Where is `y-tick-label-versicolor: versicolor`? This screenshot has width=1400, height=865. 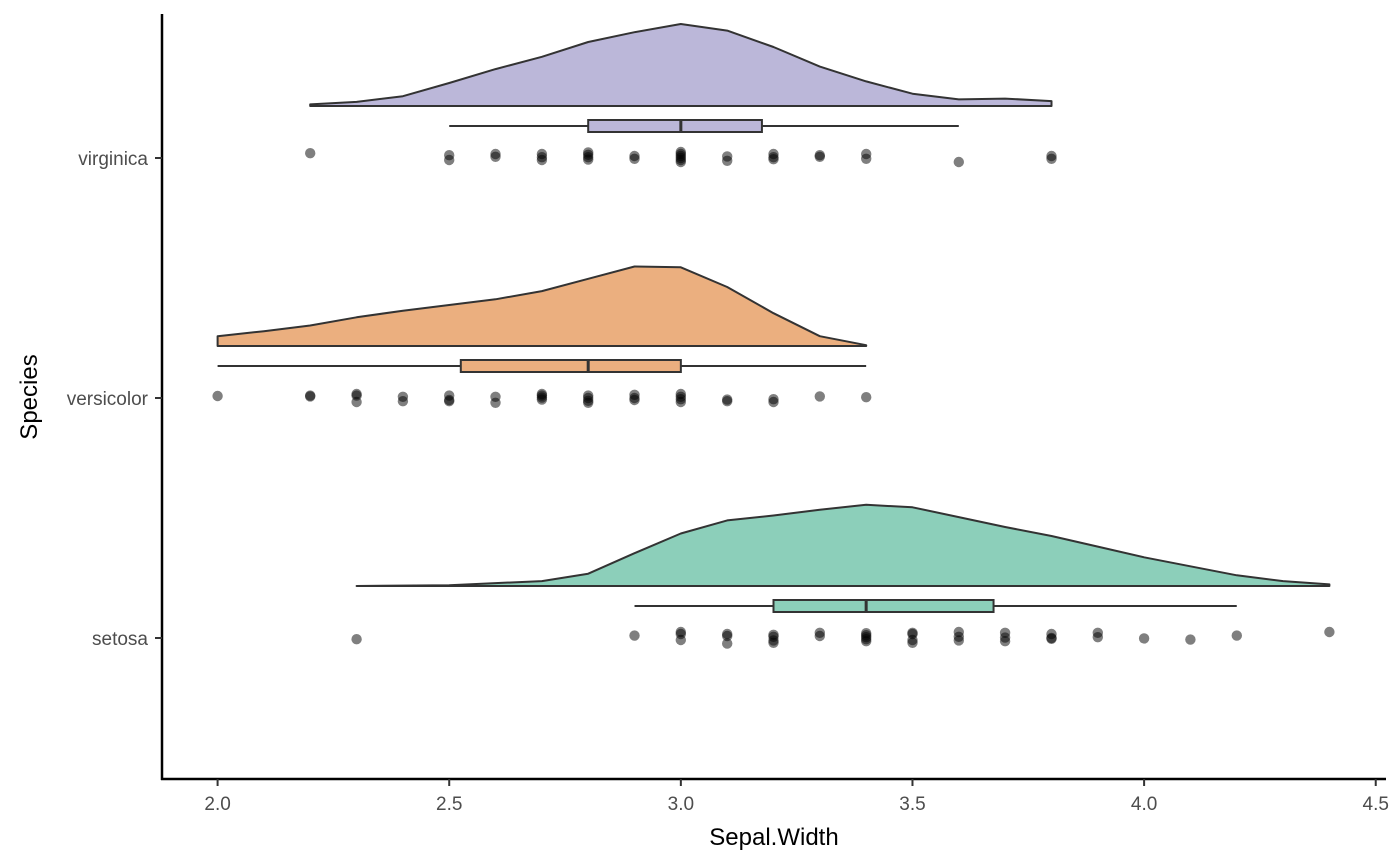 y-tick-label-versicolor: versicolor is located at coordinates (108, 399).